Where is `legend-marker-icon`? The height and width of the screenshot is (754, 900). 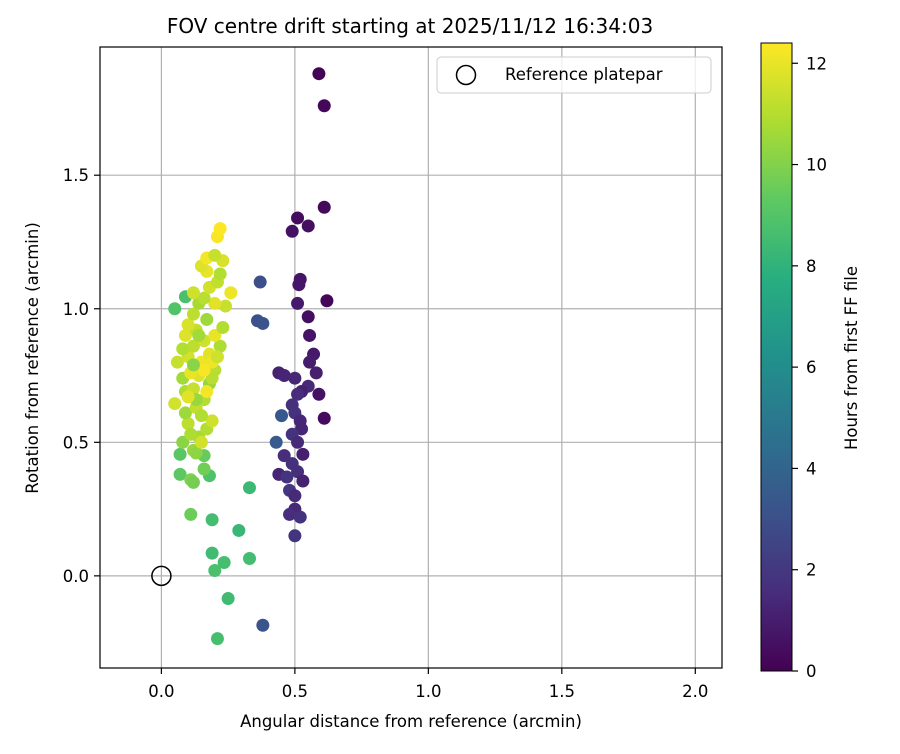
legend-marker-icon is located at coordinates (466, 75).